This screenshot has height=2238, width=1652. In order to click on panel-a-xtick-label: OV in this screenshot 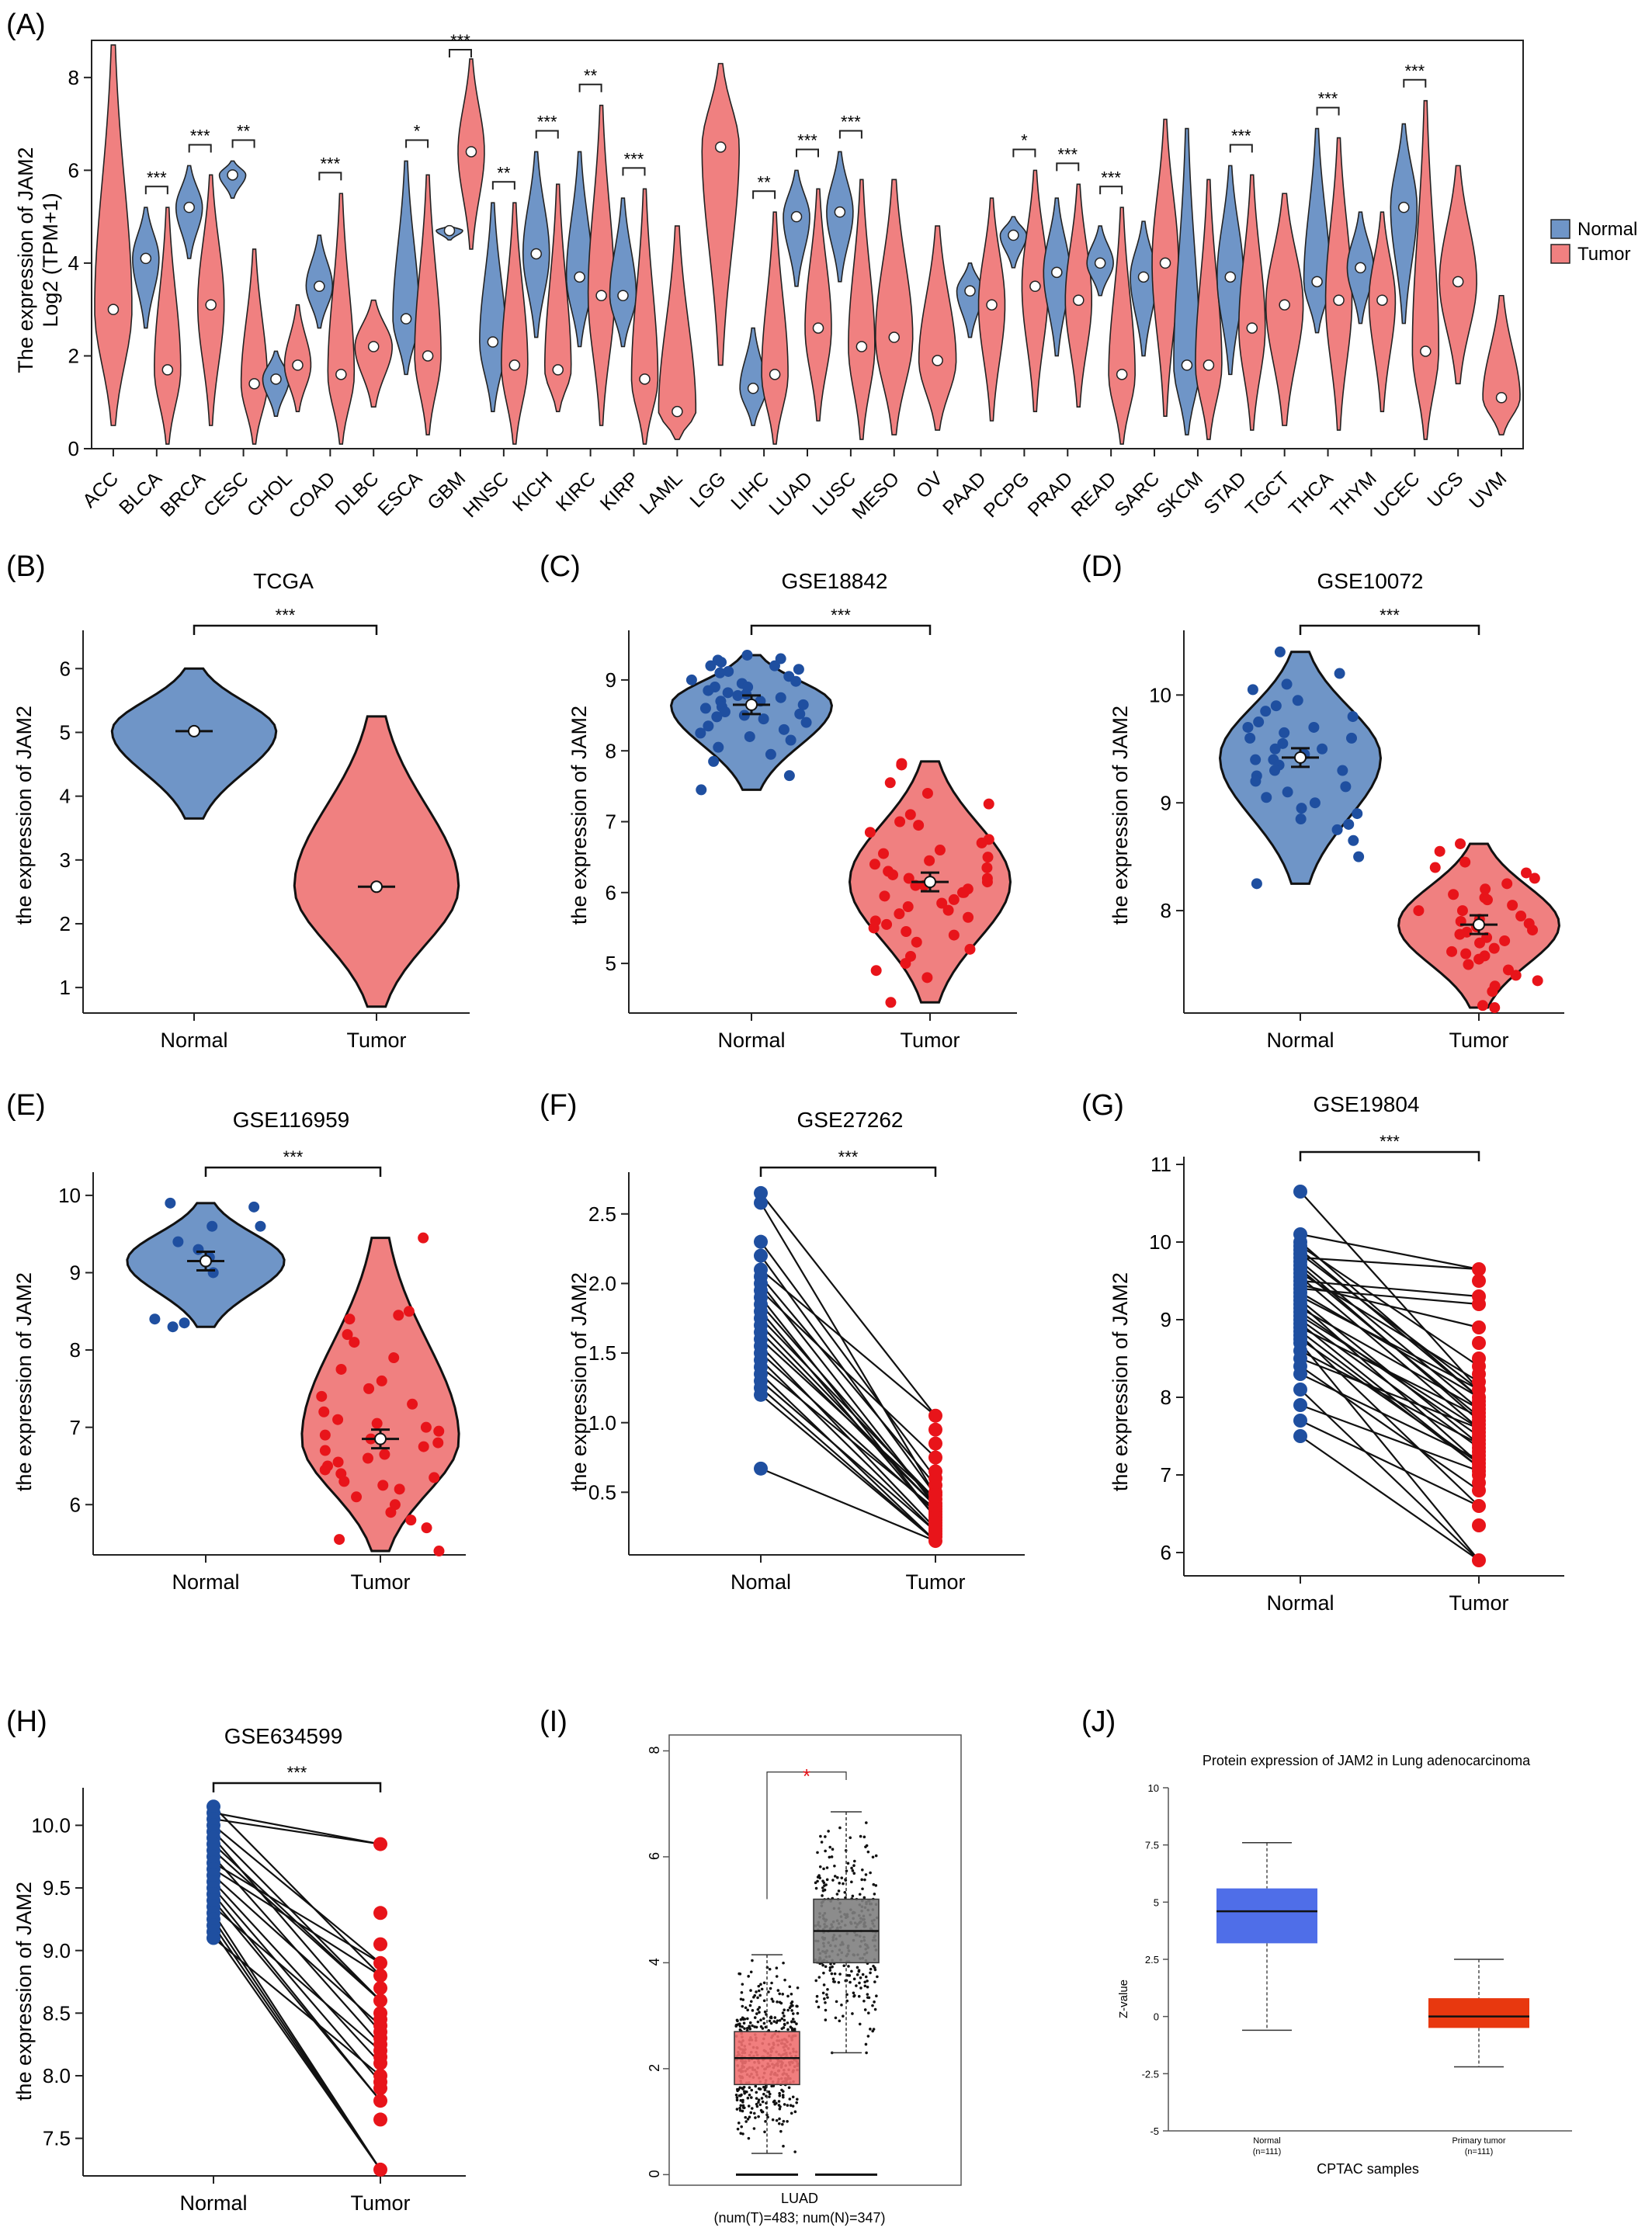, I will do `click(930, 485)`.